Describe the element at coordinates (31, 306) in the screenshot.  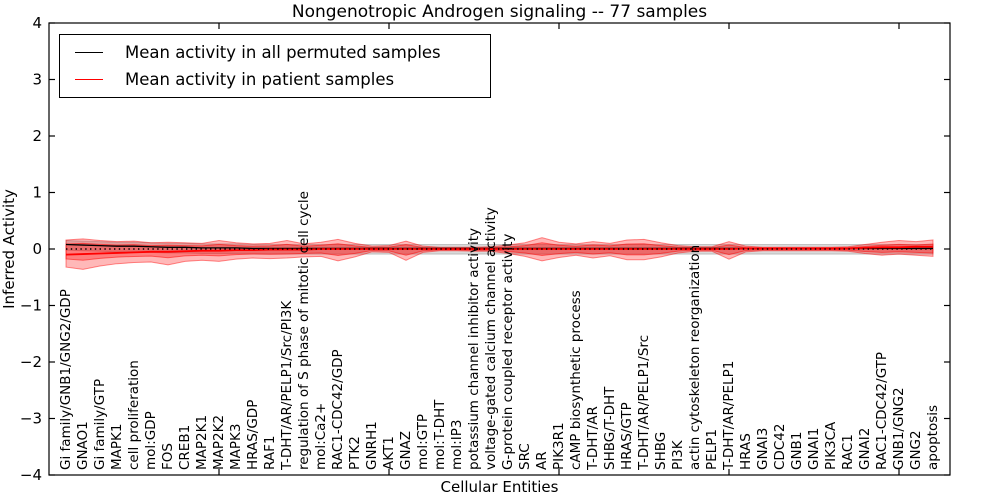
I see `y-tick-label: −1` at that location.